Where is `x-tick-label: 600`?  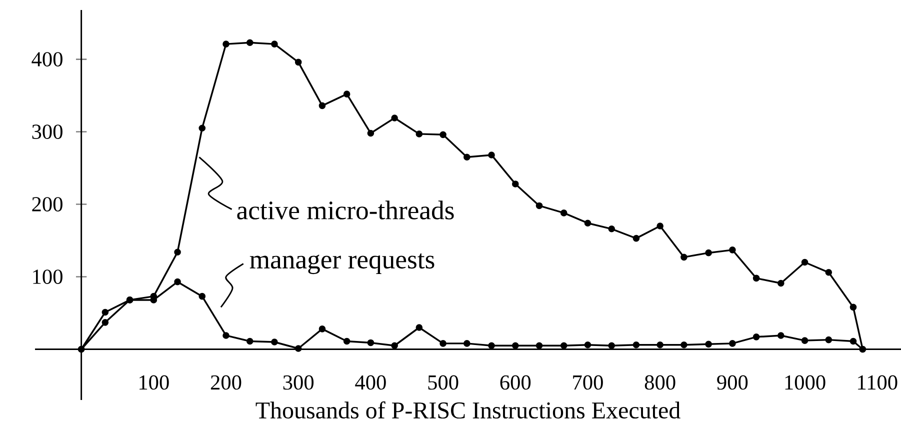 x-tick-label: 600 is located at coordinates (515, 382).